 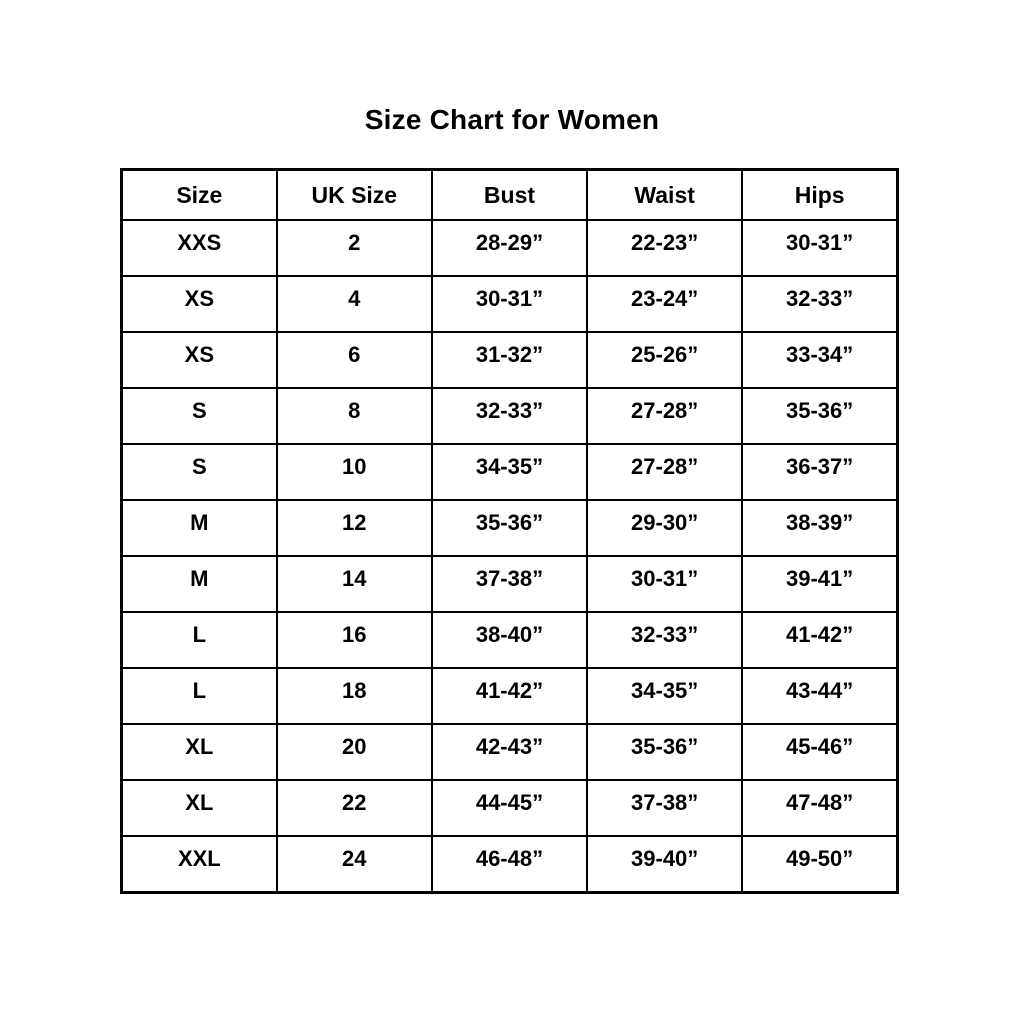 What do you see at coordinates (354, 584) in the screenshot?
I see `table-cell: 14` at bounding box center [354, 584].